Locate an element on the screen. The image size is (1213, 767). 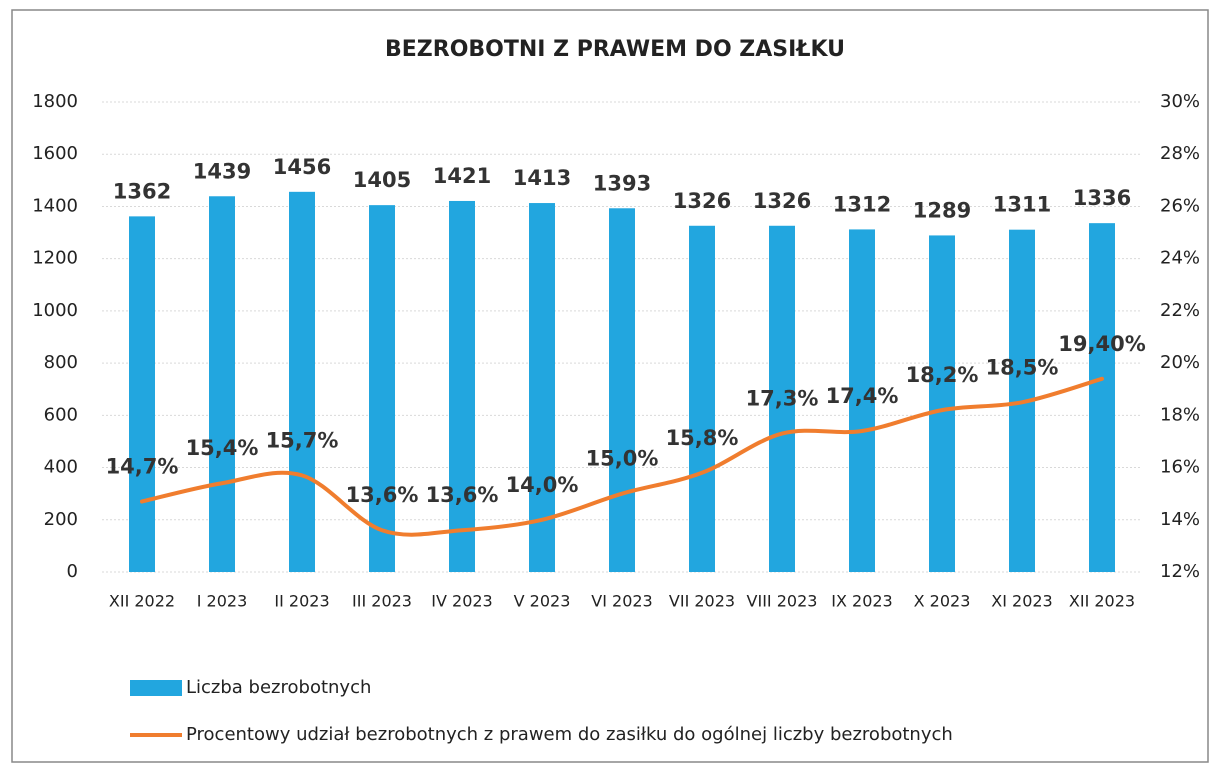
x-tick-label: XII 2023 is located at coordinates (1102, 601).